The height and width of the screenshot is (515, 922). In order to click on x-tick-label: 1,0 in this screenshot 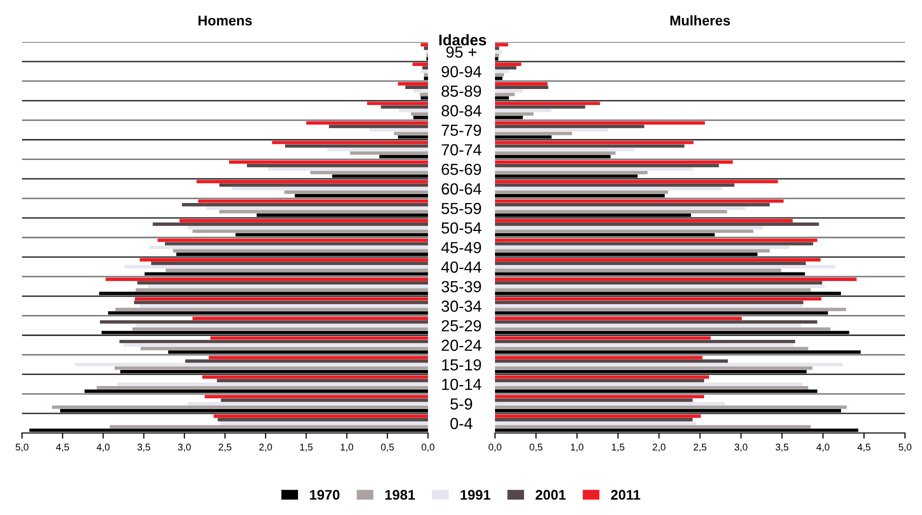, I will do `click(577, 448)`.